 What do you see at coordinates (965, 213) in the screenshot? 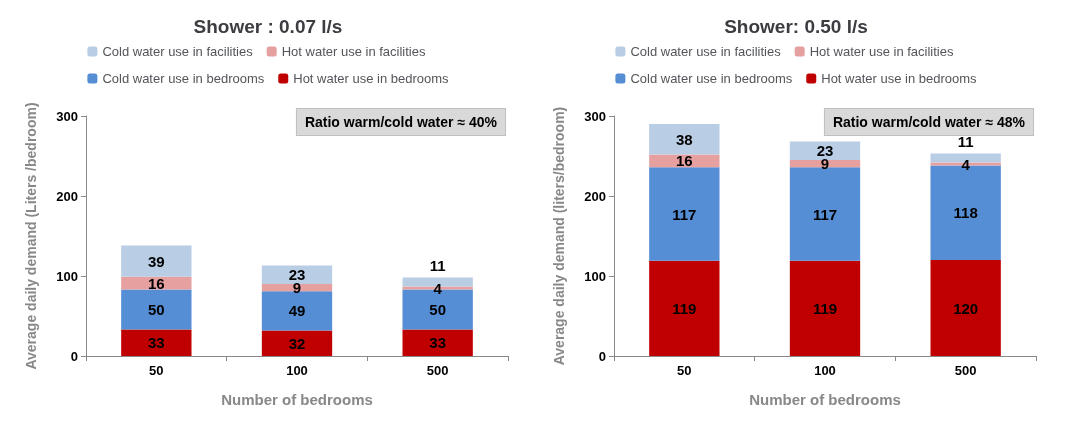
I see `data-label: 118` at bounding box center [965, 213].